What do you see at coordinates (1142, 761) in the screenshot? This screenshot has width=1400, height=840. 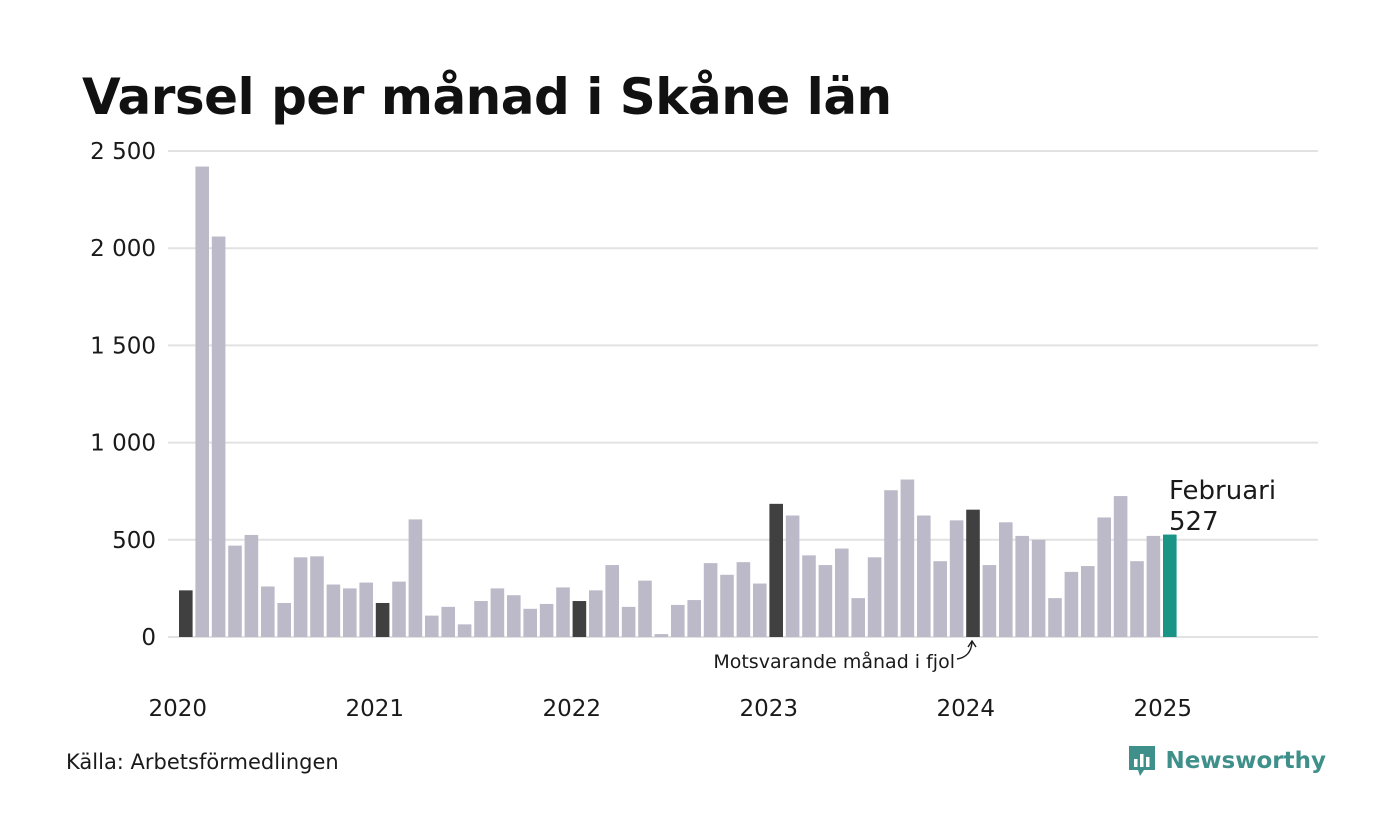 I see `bar-chart-speech-bubble-icon` at bounding box center [1142, 761].